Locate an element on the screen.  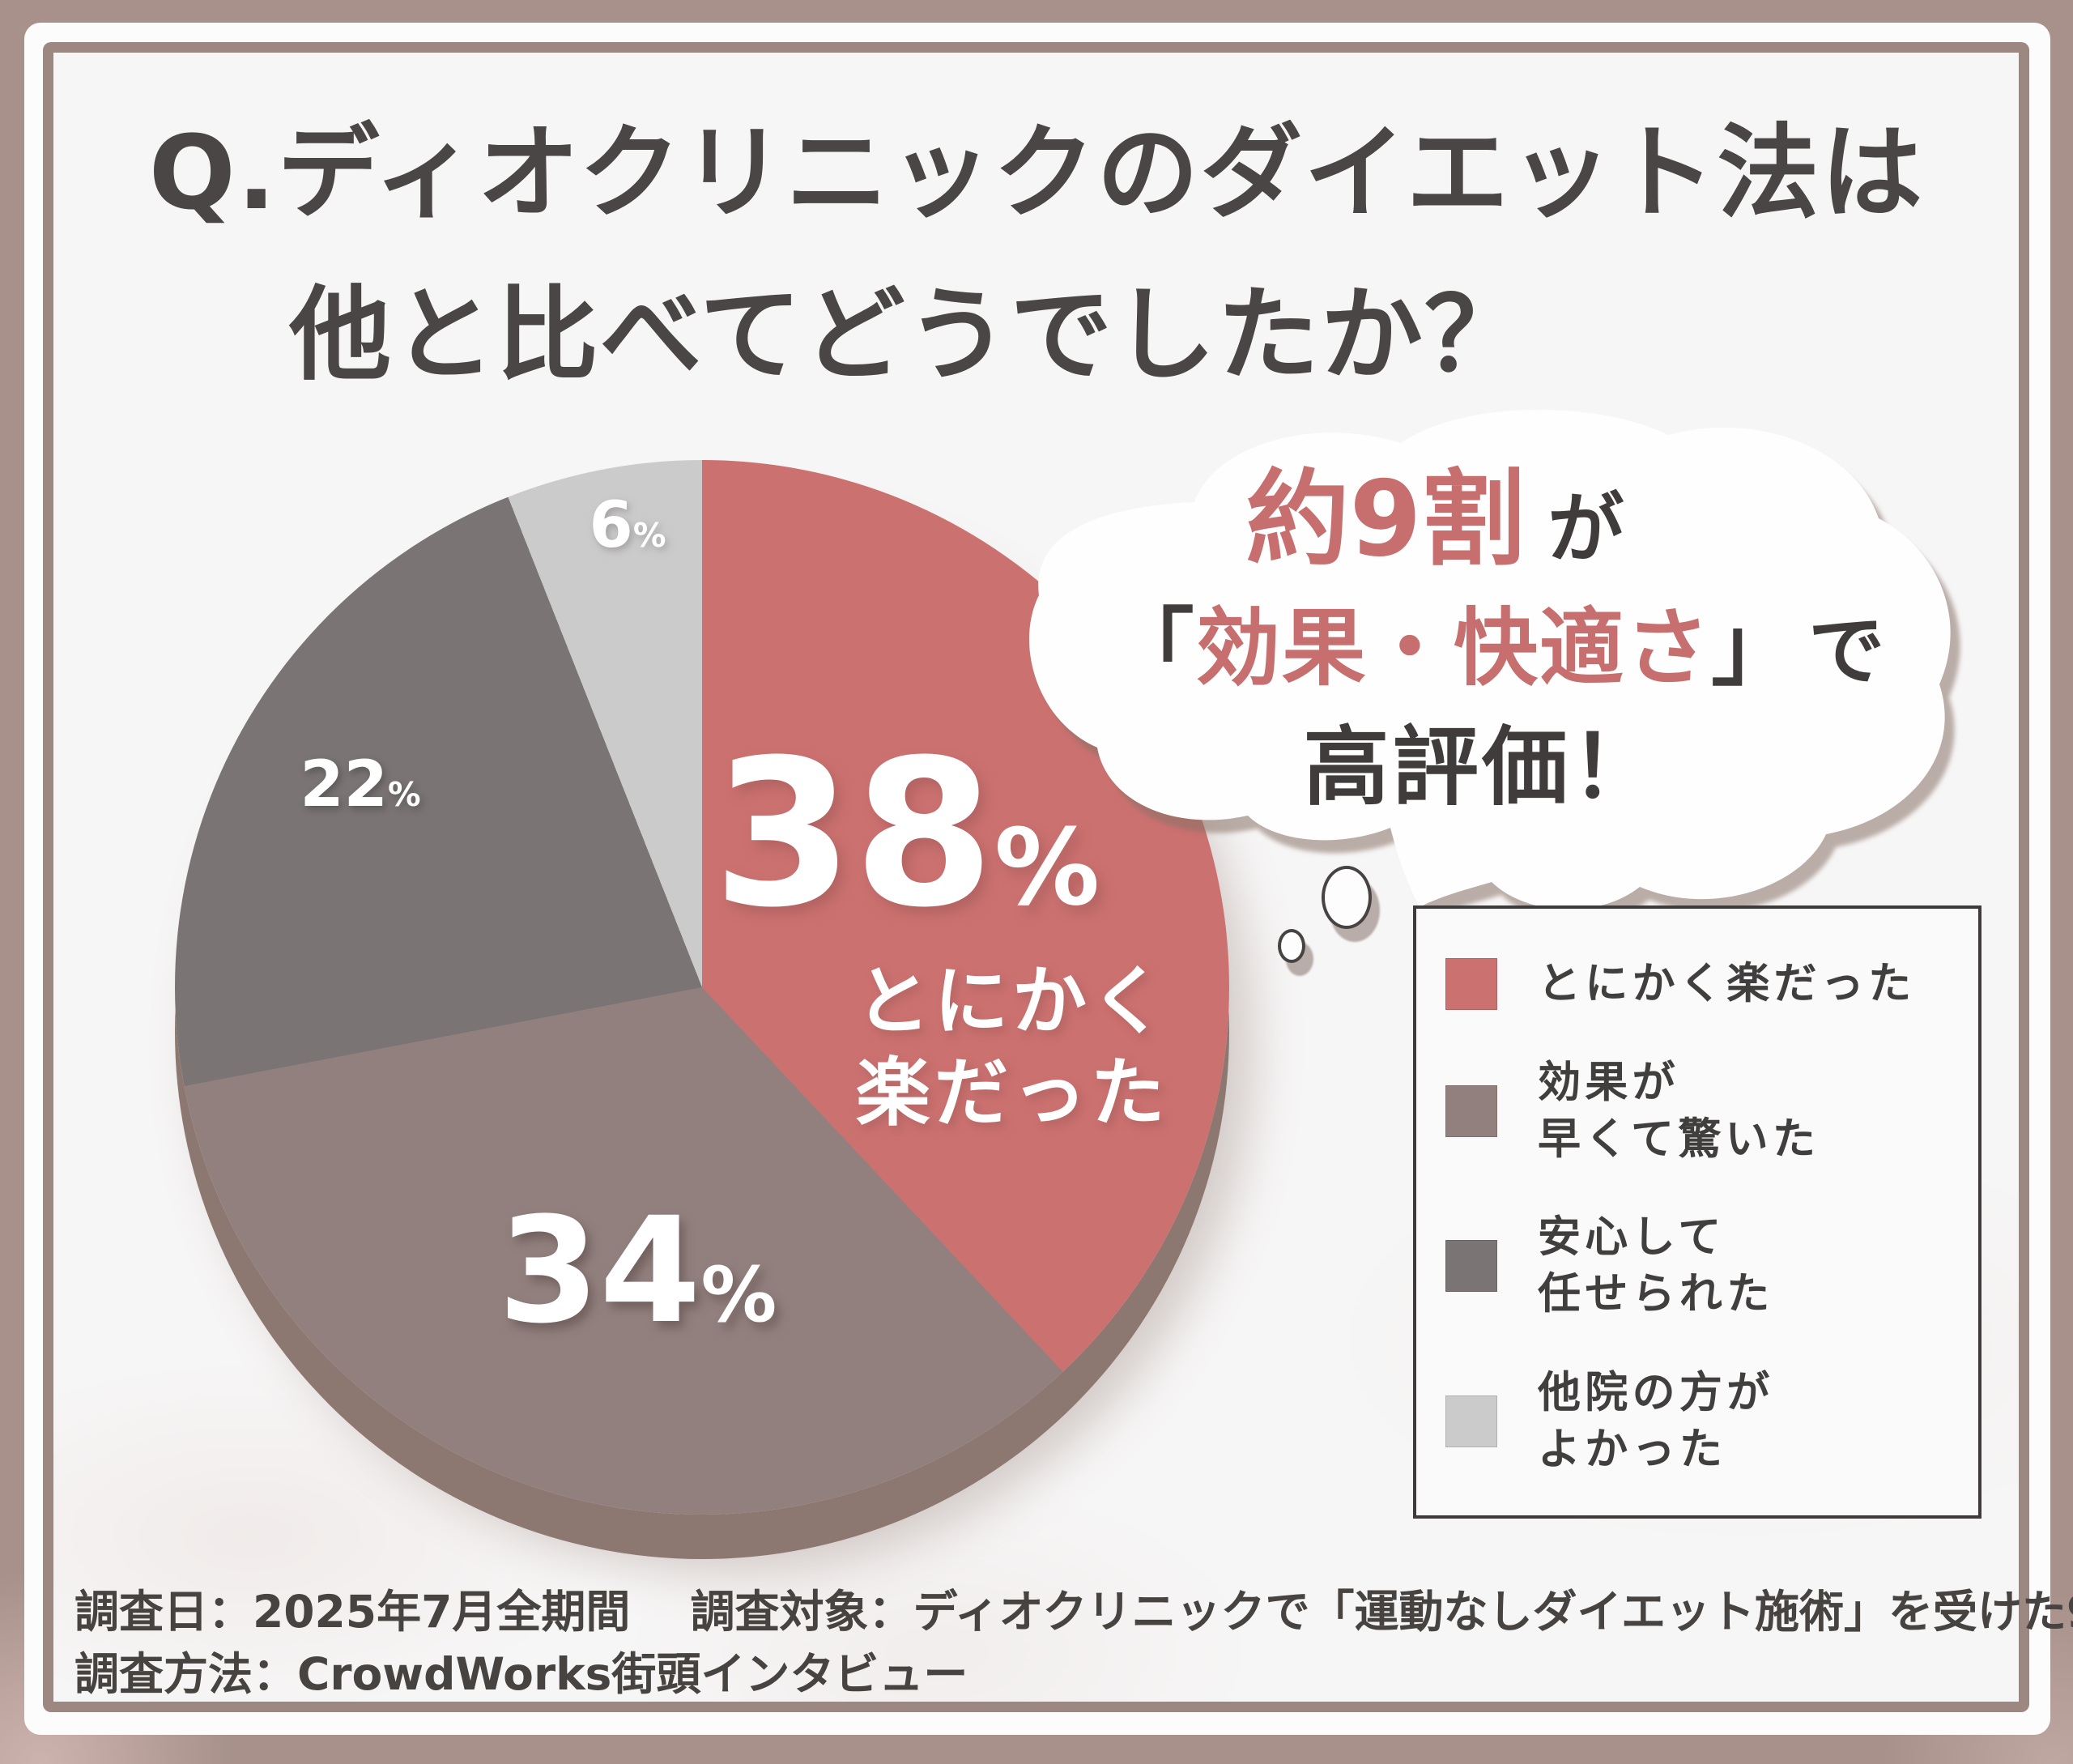
slice-38-percent-sign: % is located at coordinates (1047, 867).